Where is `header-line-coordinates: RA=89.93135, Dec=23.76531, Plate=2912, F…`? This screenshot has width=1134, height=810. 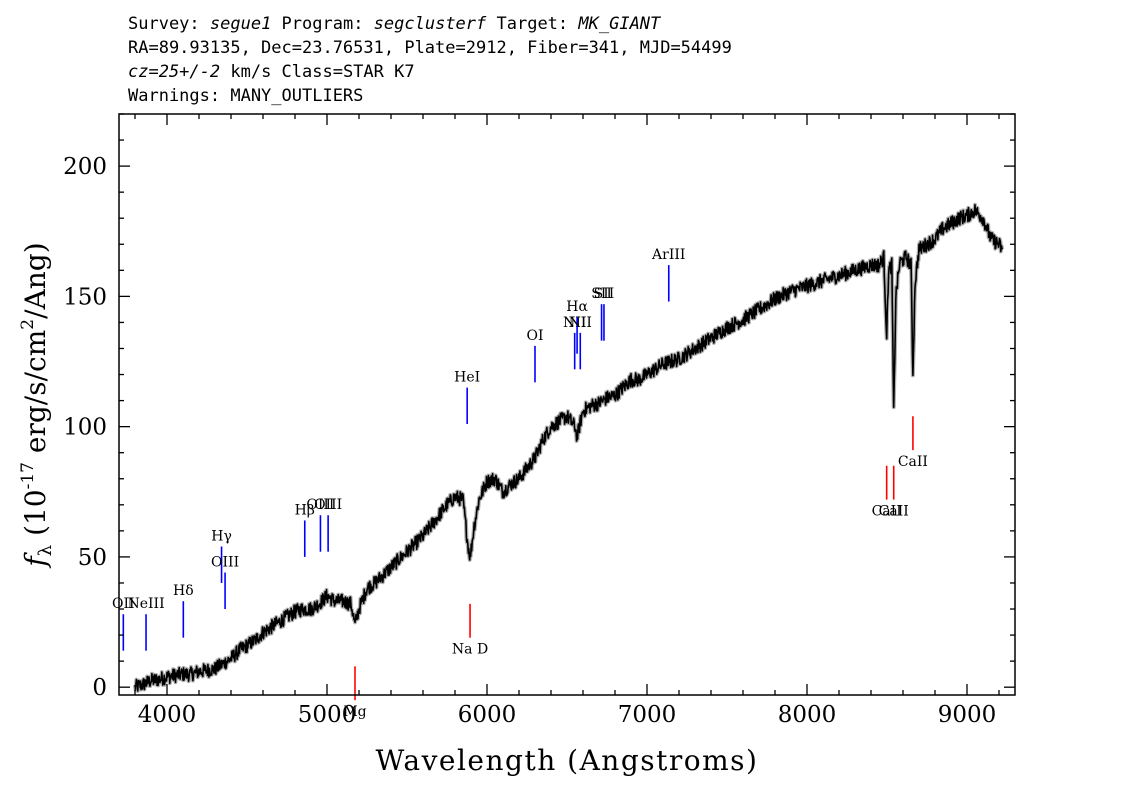 header-line-coordinates: RA=89.93135, Dec=23.76531, Plate=2912, F… is located at coordinates (430, 48).